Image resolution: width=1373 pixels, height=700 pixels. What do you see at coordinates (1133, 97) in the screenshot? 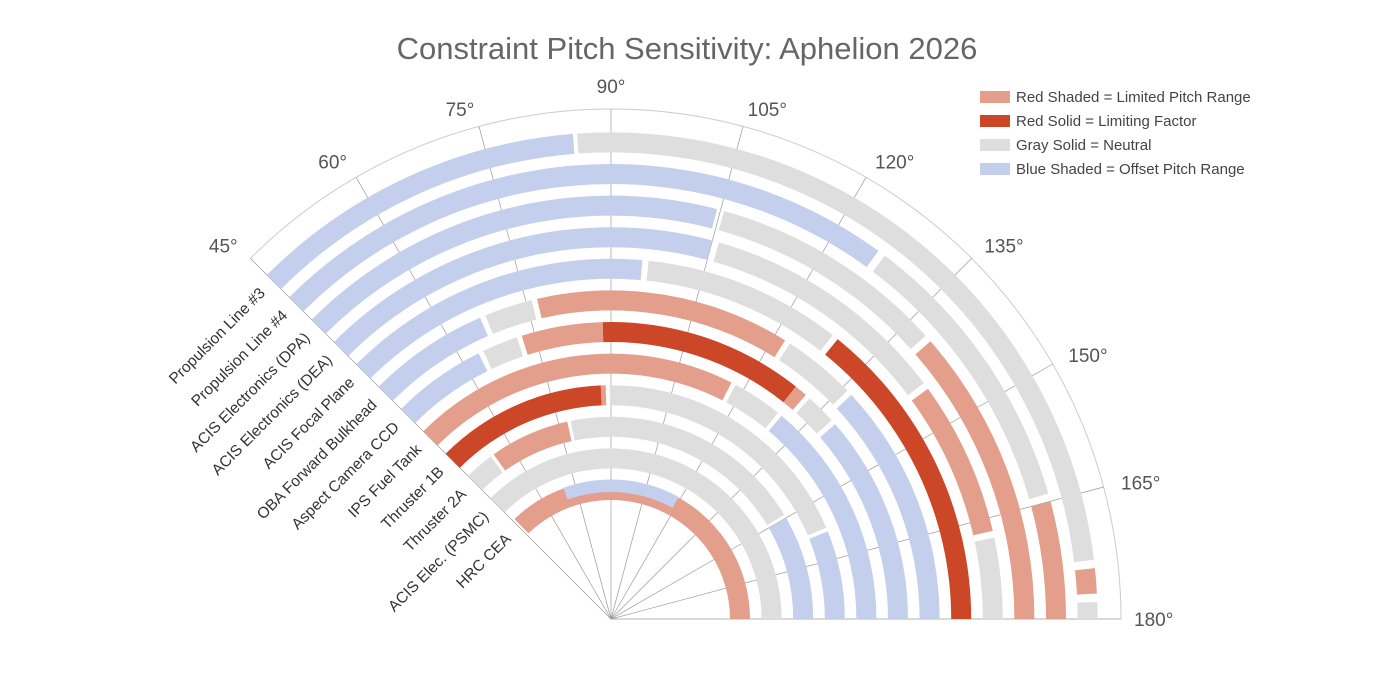
I see `legend-label: Red Shaded = Limited Pitch Range` at bounding box center [1133, 97].